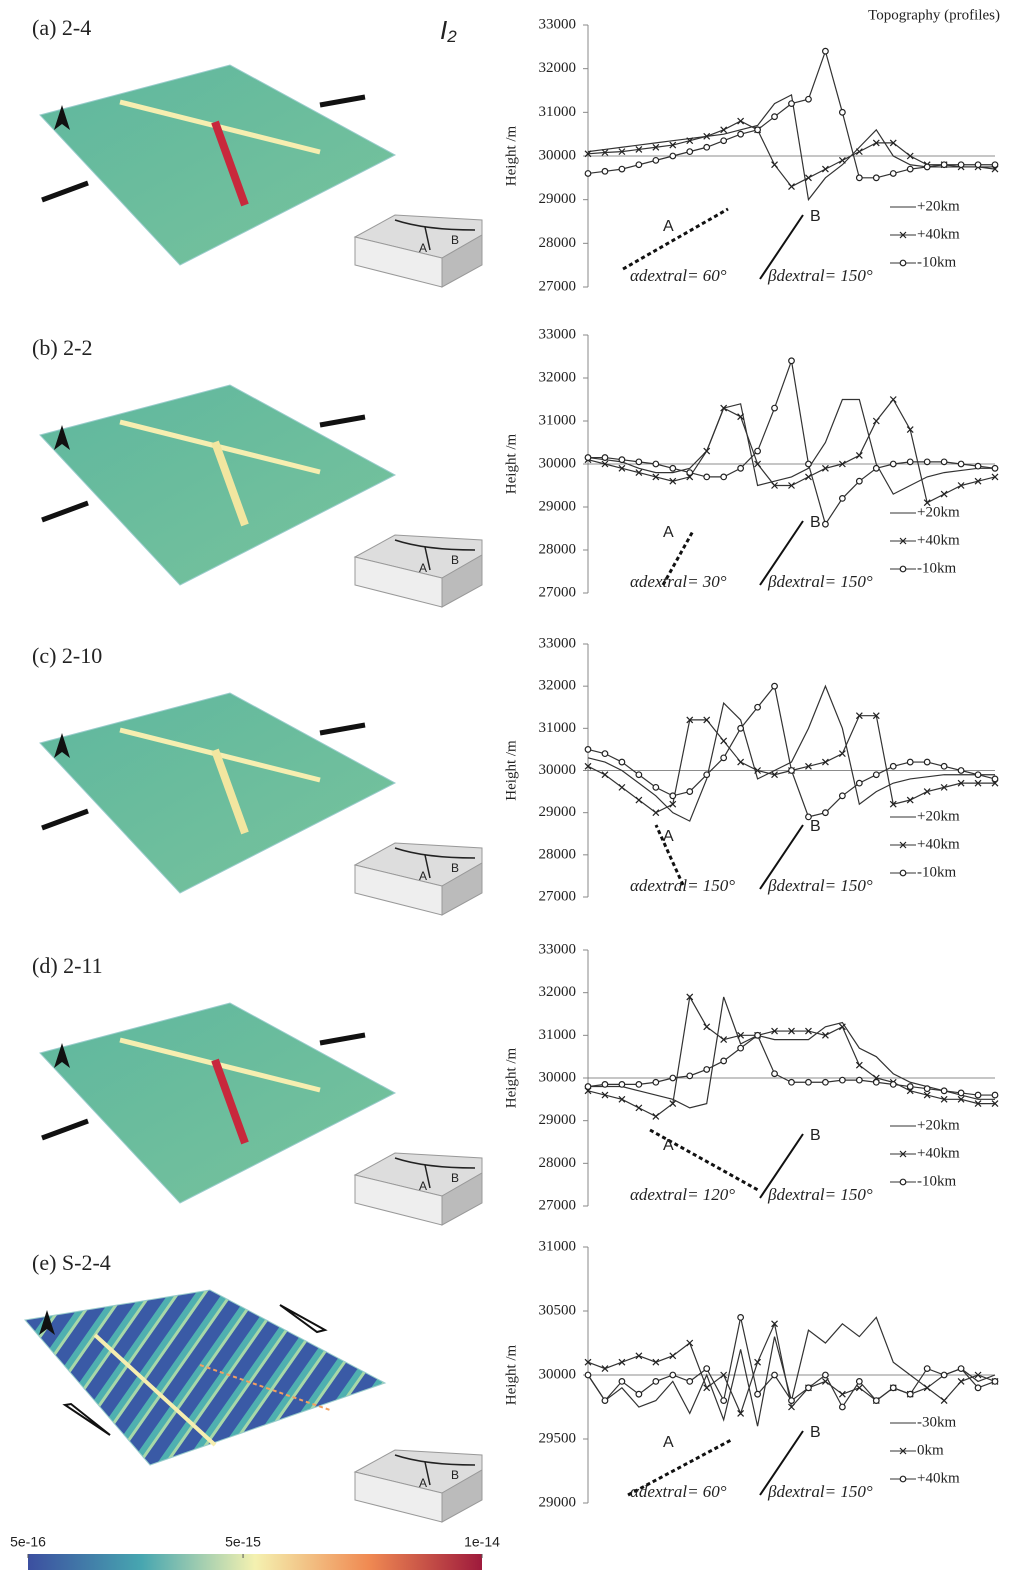 The image size is (1015, 1587). I want to click on surface-panel: AB, so click(253, 1406).